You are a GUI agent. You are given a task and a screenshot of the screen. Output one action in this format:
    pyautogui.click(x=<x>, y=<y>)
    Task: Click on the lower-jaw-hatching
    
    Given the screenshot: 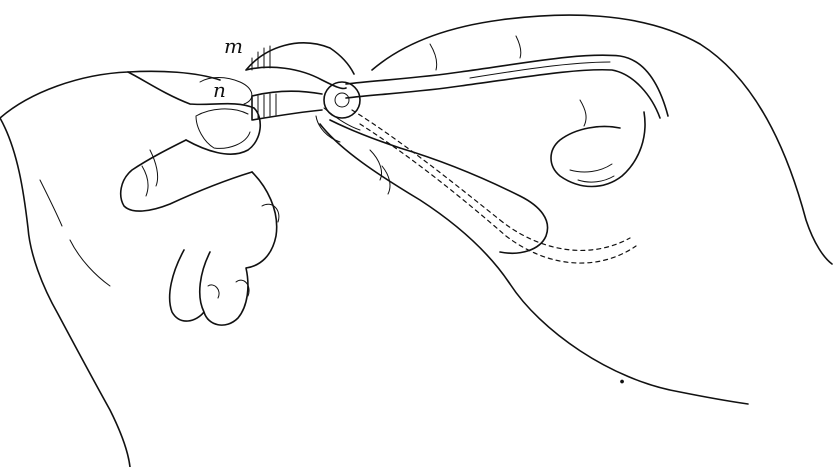 What is the action you would take?
    pyautogui.click(x=267, y=106)
    